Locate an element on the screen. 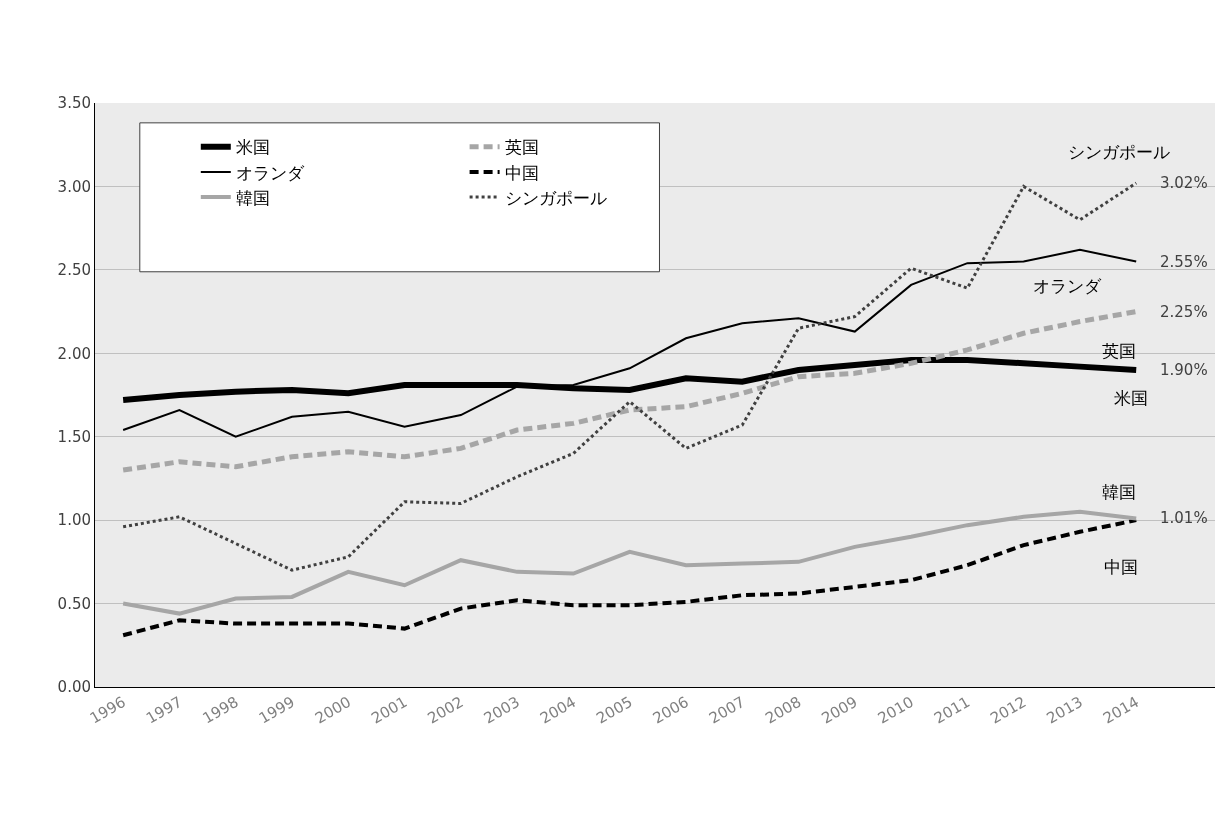 The height and width of the screenshot is (823, 1224). legend-label: オランダ is located at coordinates (270, 172).